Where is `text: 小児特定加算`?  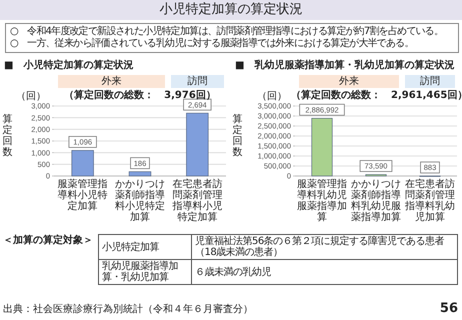
text: 小児特定加算 is located at coordinates (145, 247).